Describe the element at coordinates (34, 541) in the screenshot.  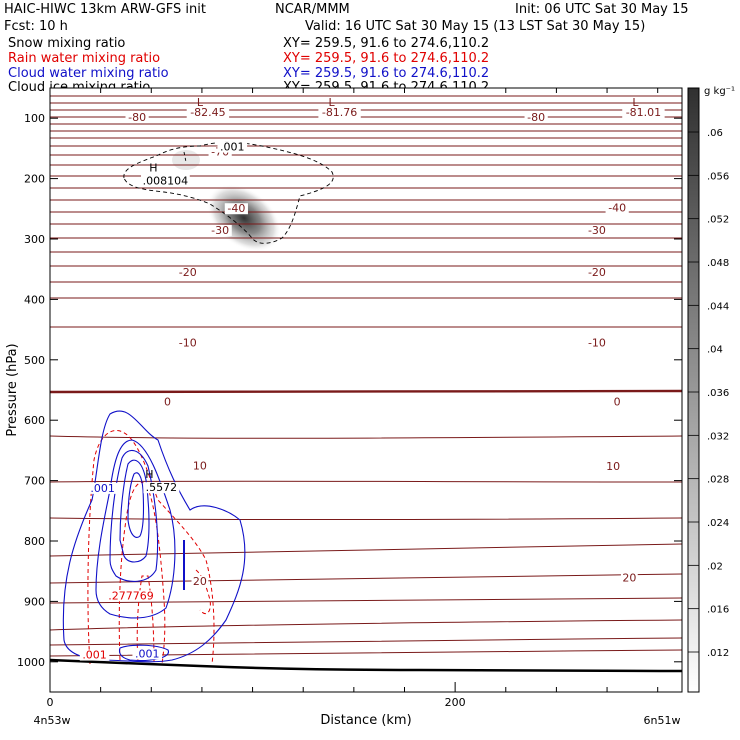
I see `y-tick-label: 800` at that location.